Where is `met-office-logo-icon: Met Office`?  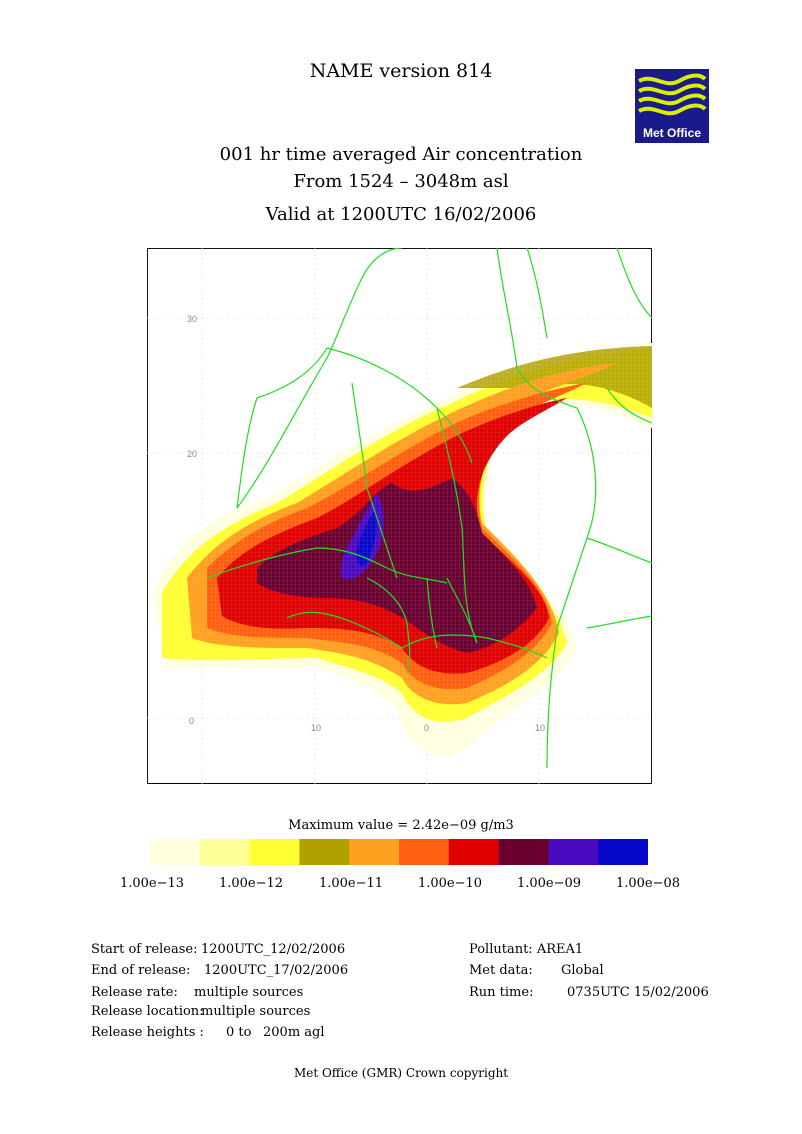
met-office-logo-icon: Met Office is located at coordinates (672, 106).